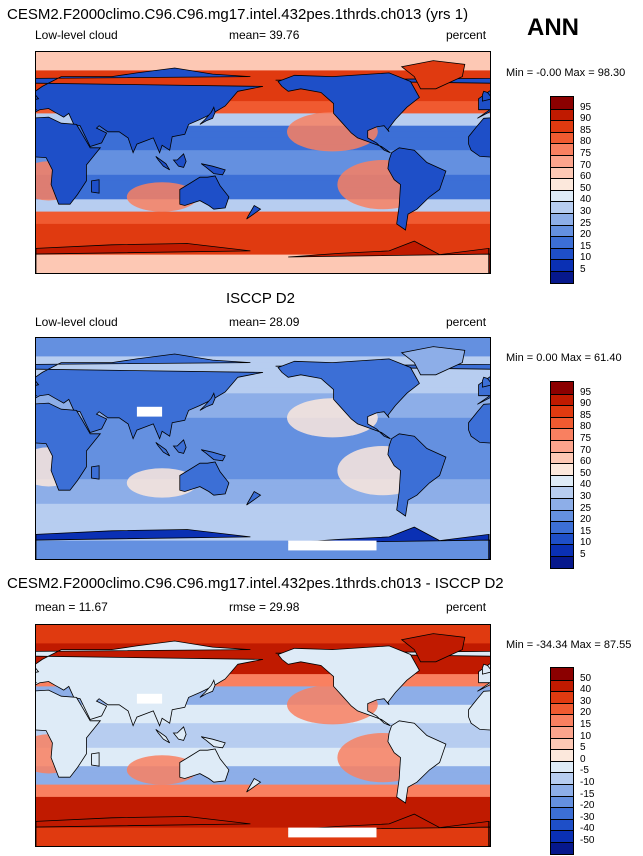 Image resolution: width=643 pixels, height=856 pixels. Describe the element at coordinates (264, 607) in the screenshot. I see `panel-3-rmse-label: rmse = 29.98` at that location.